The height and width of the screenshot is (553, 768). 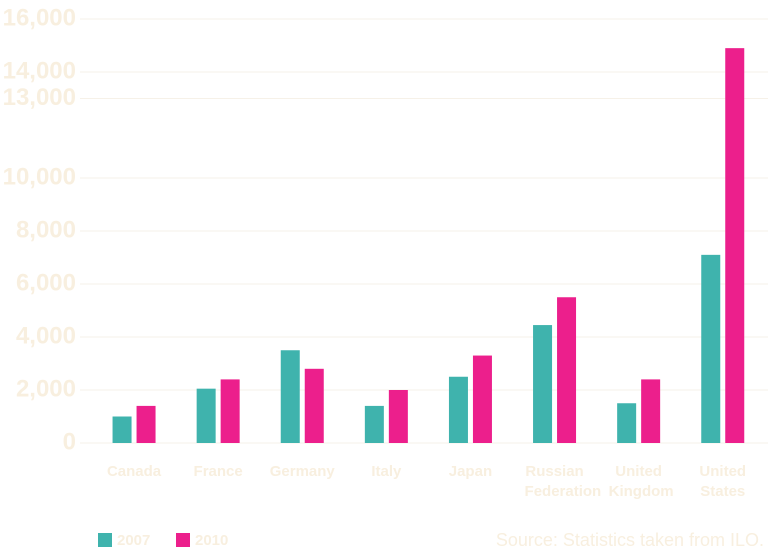 I want to click on x-tick-label: United States, so click(x=723, y=481).